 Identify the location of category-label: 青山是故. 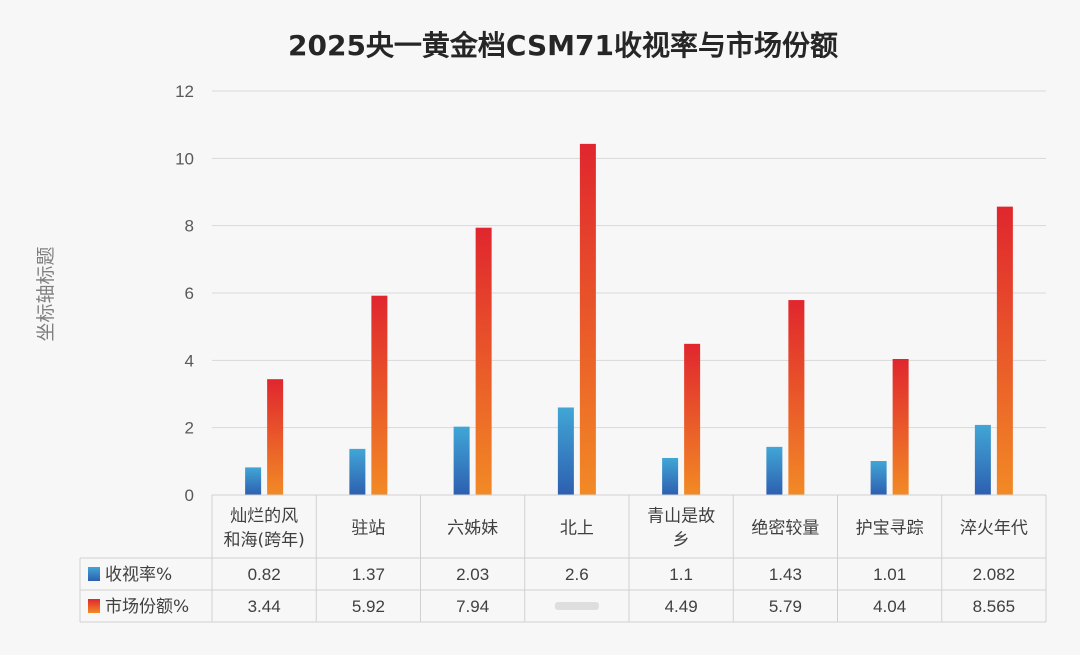
(681, 517).